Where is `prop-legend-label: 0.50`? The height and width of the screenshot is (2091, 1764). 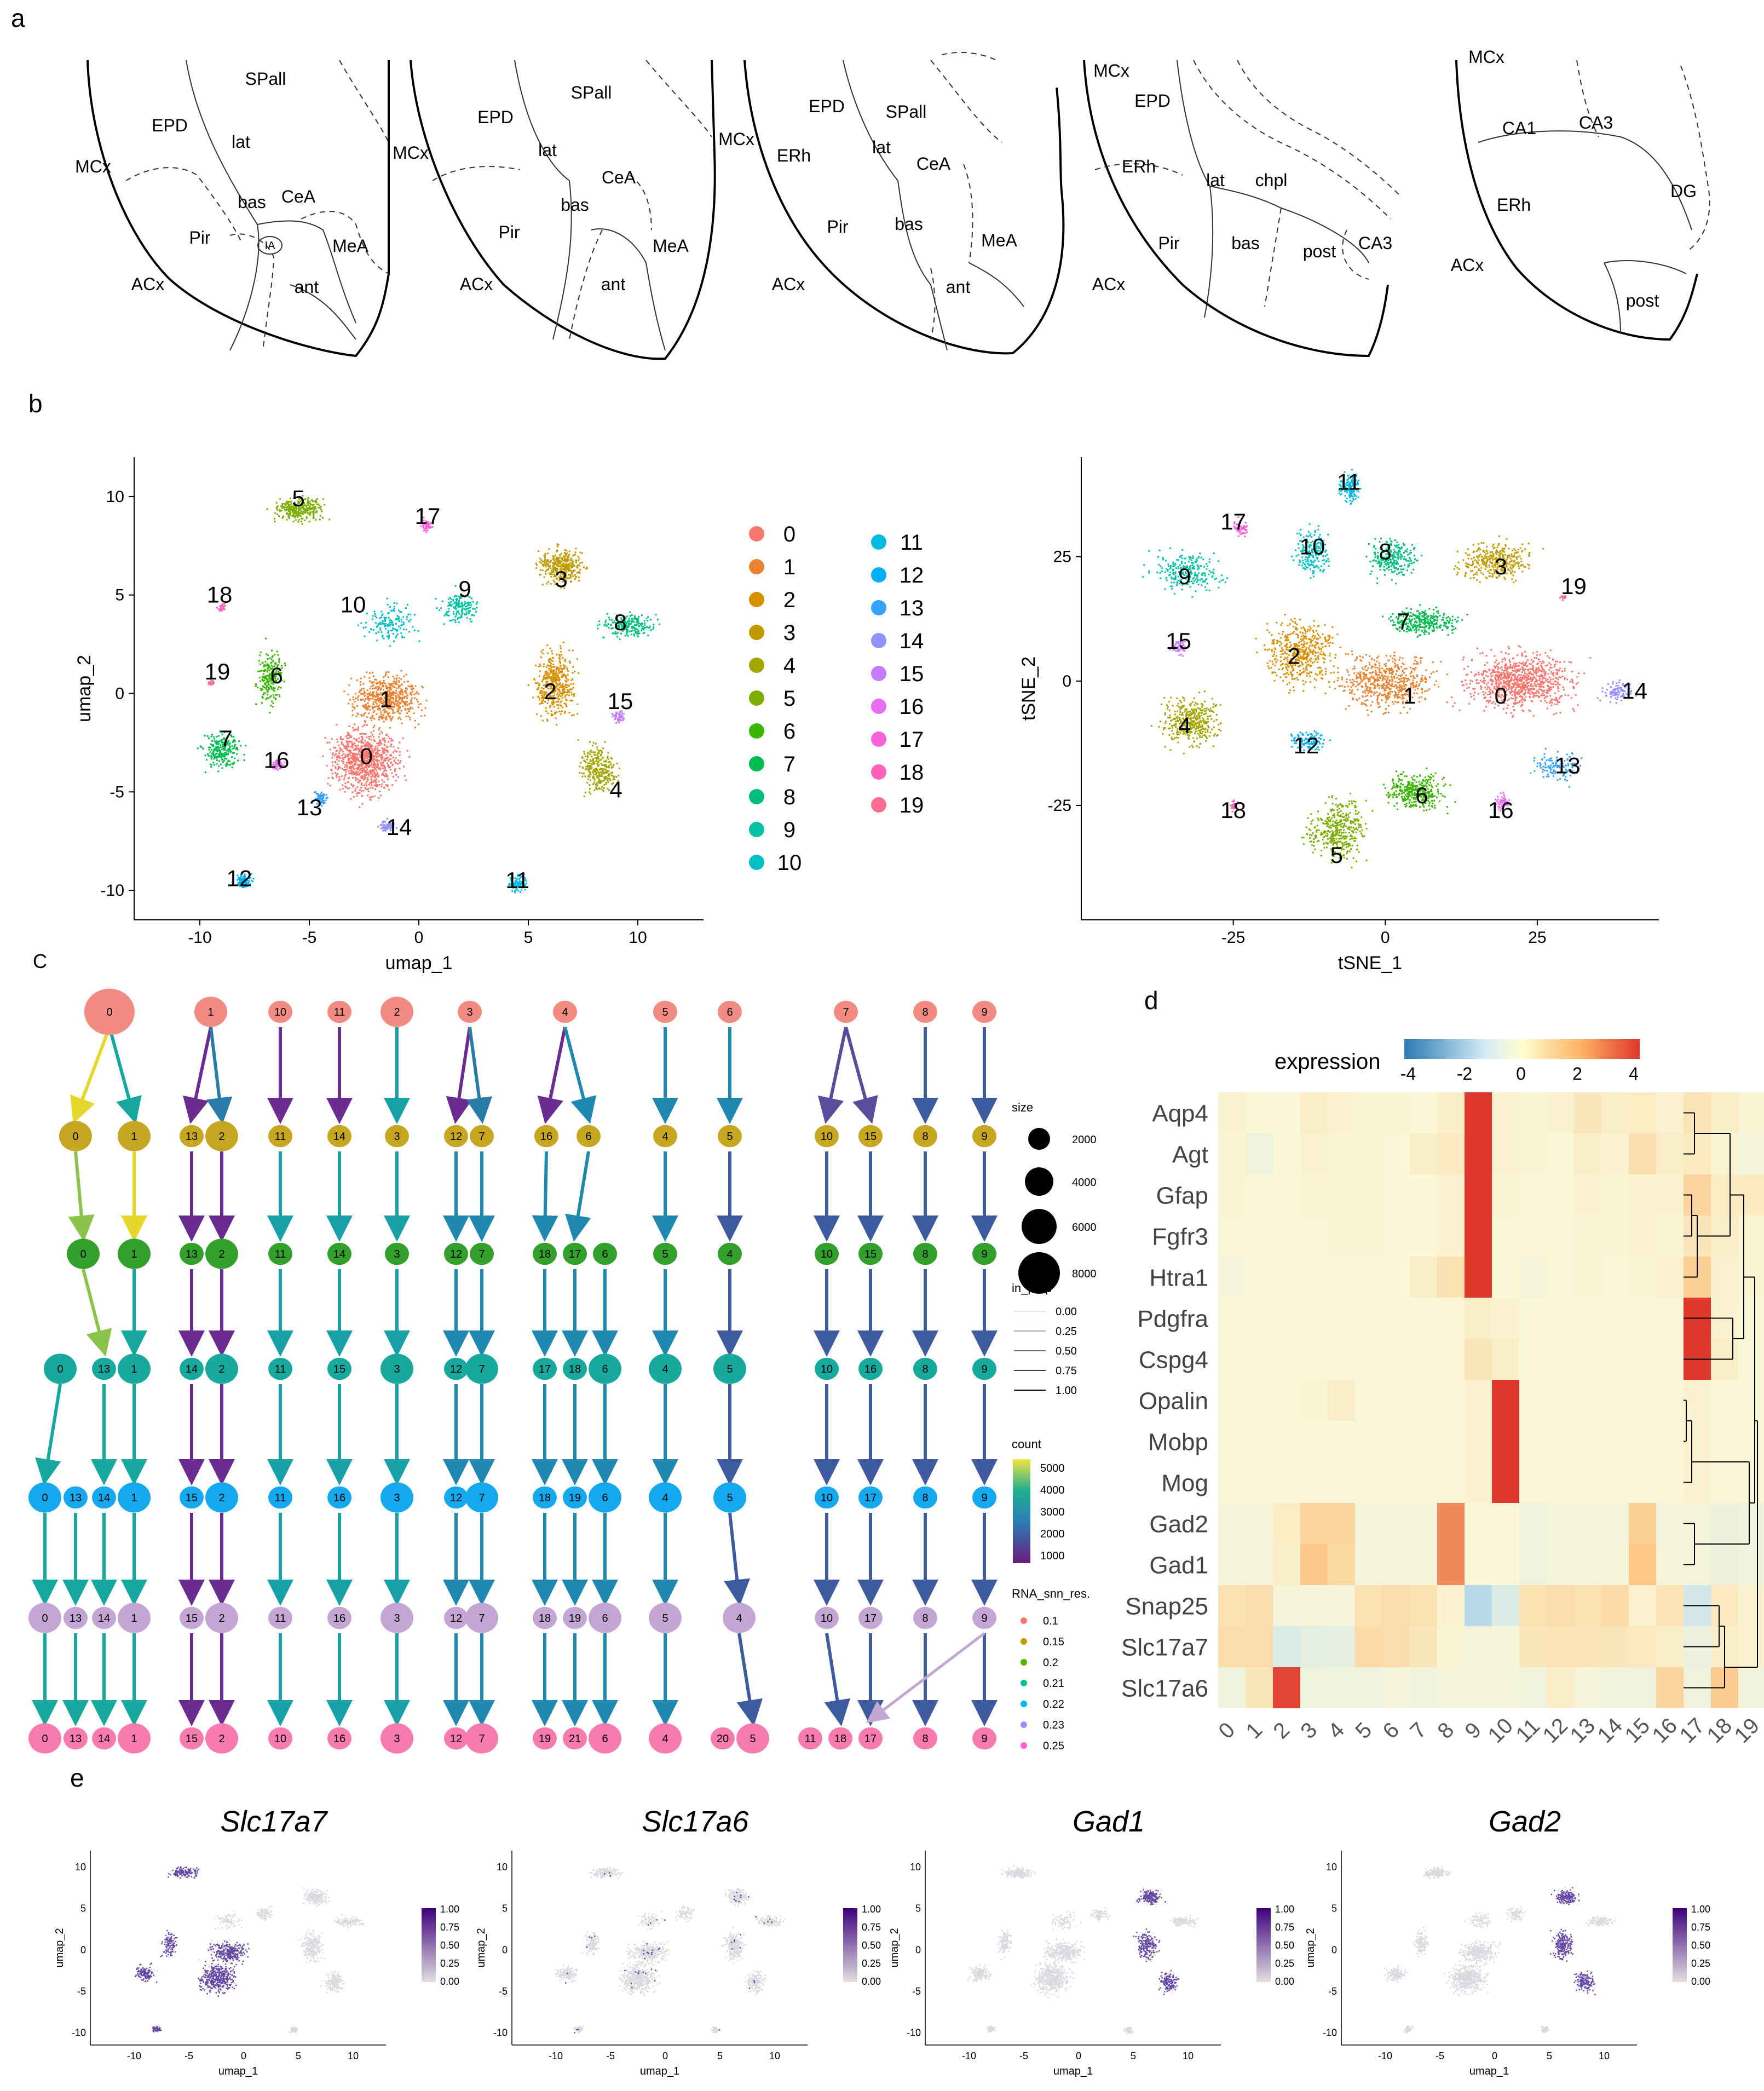 prop-legend-label: 0.50 is located at coordinates (1066, 1351).